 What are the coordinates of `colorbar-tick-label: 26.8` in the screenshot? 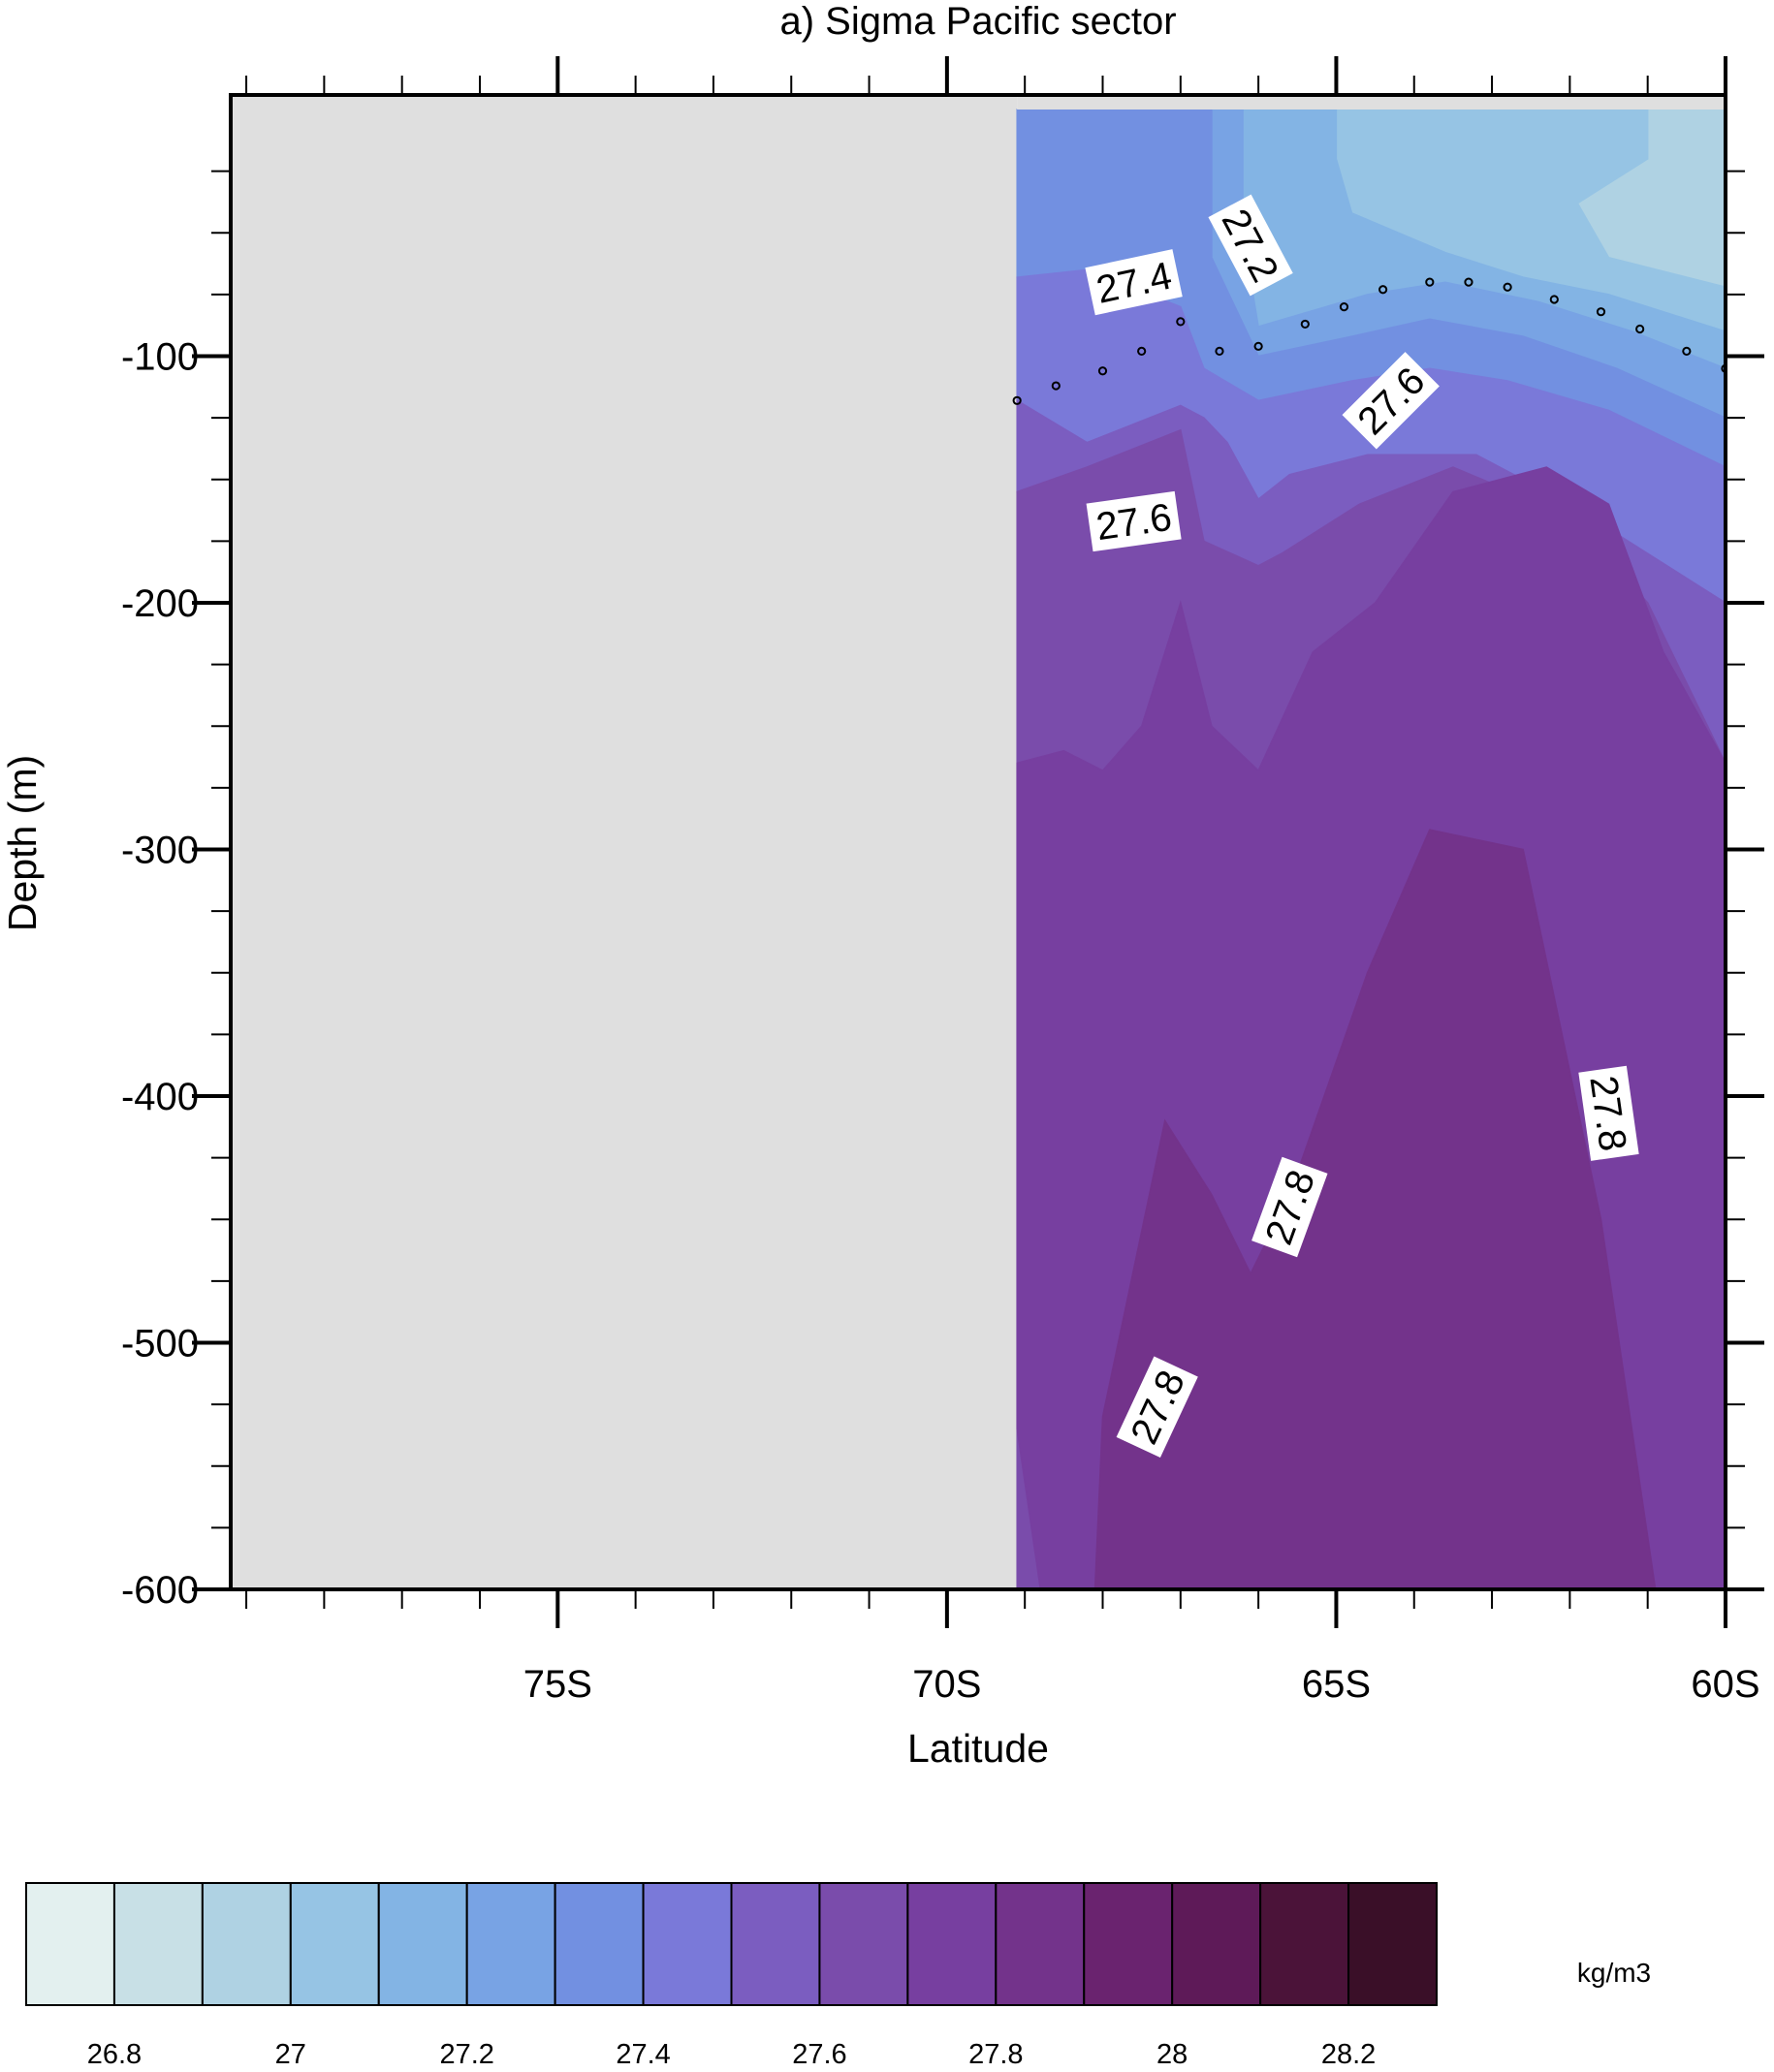 It's located at (114, 2055).